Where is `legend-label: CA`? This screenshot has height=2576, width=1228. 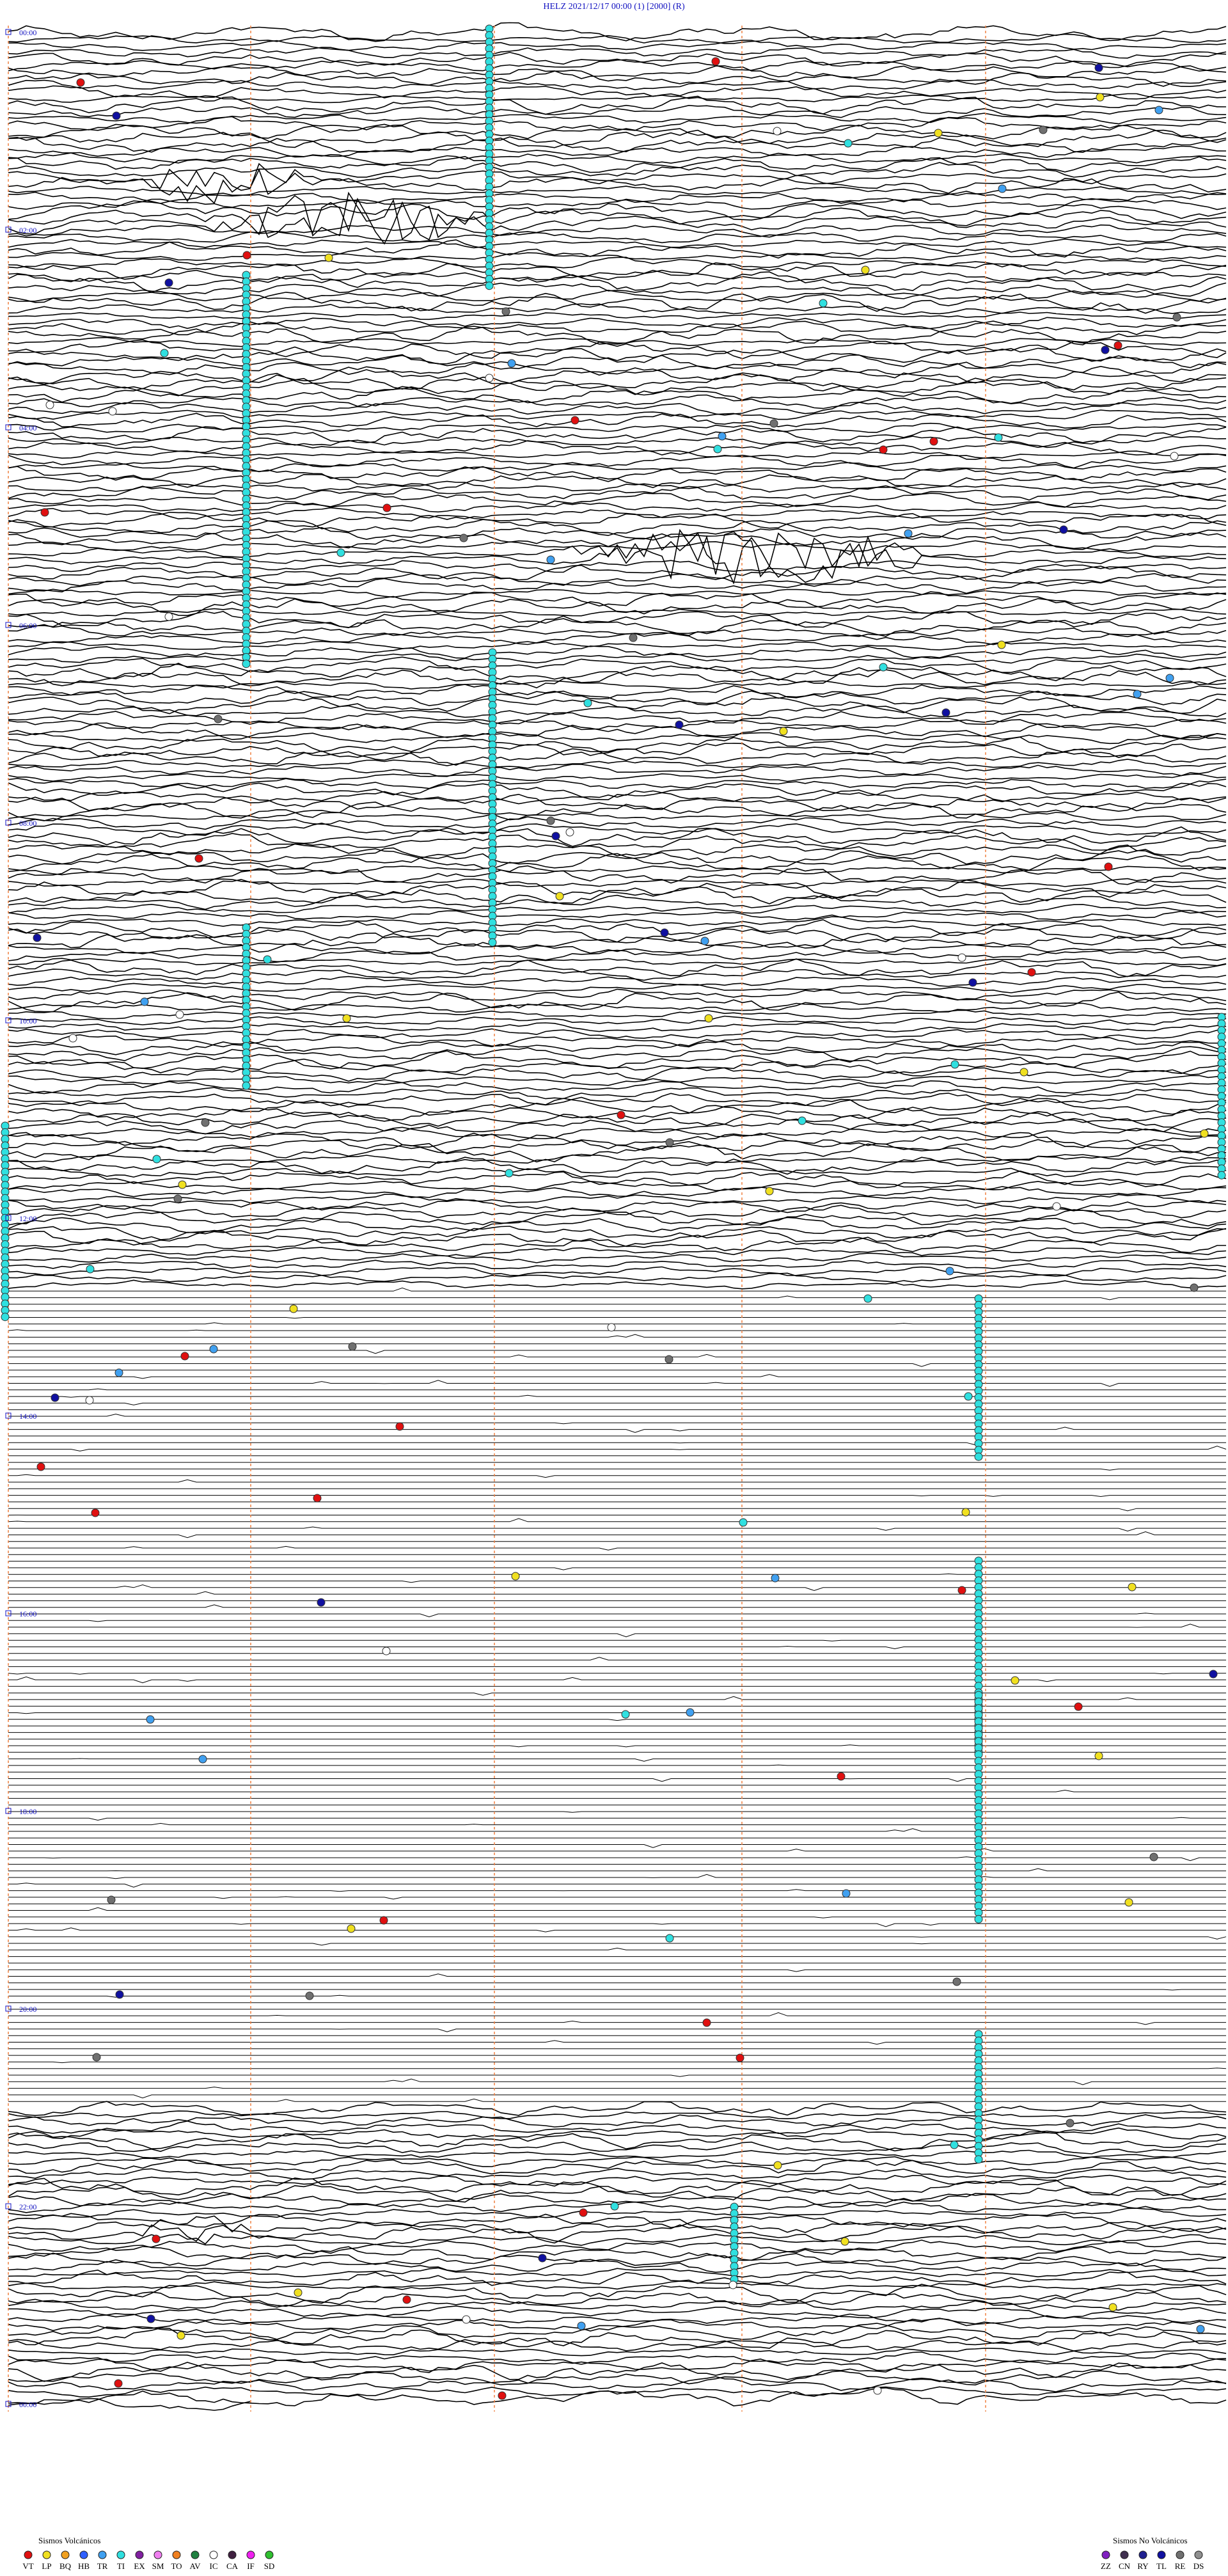
legend-label: CA is located at coordinates (232, 2566).